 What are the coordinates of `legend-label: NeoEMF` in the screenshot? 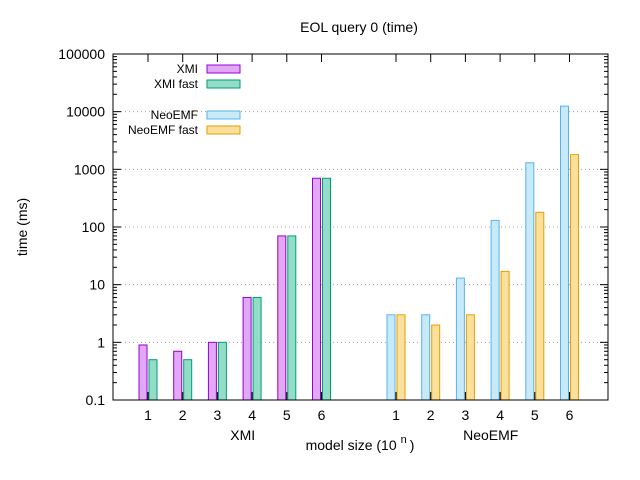 It's located at (174, 115).